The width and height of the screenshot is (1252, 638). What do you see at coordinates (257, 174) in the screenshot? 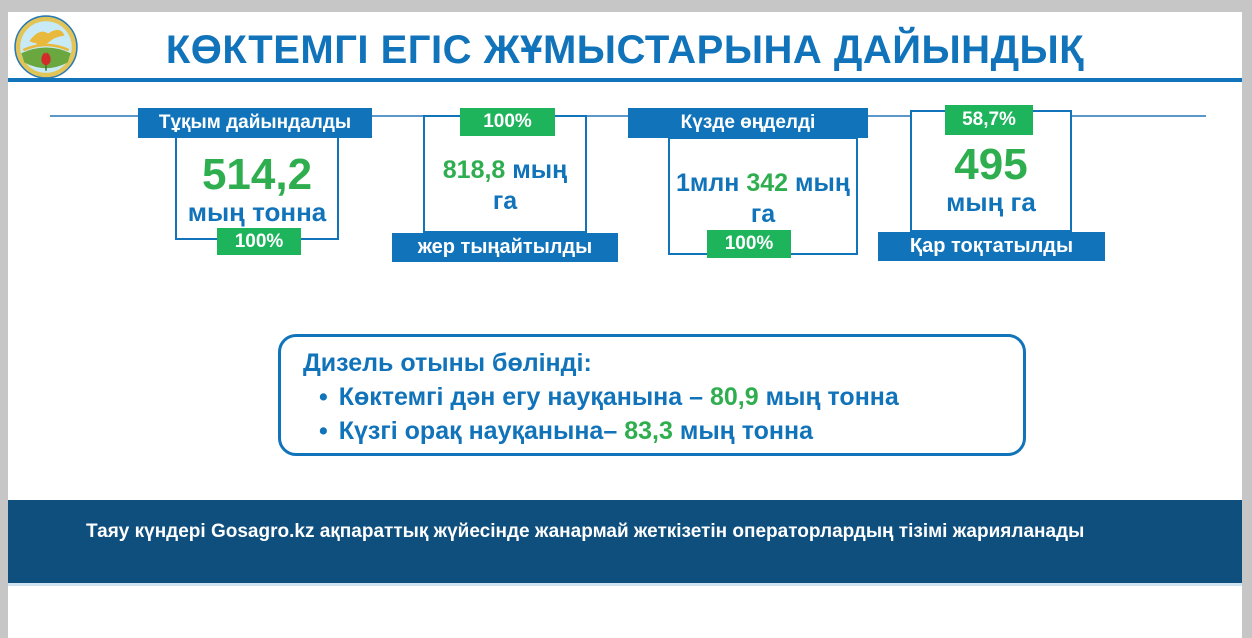
I see `seeds-number: 514,2` at bounding box center [257, 174].